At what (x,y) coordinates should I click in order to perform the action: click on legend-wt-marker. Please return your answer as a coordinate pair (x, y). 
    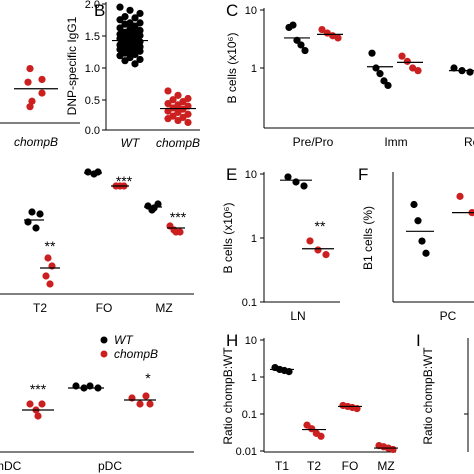
    Looking at the image, I should click on (104, 340).